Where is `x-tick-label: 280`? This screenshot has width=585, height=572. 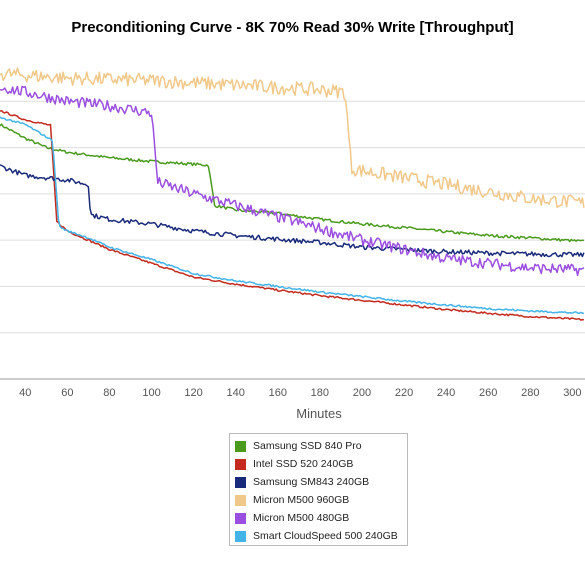 x-tick-label: 280 is located at coordinates (530, 393).